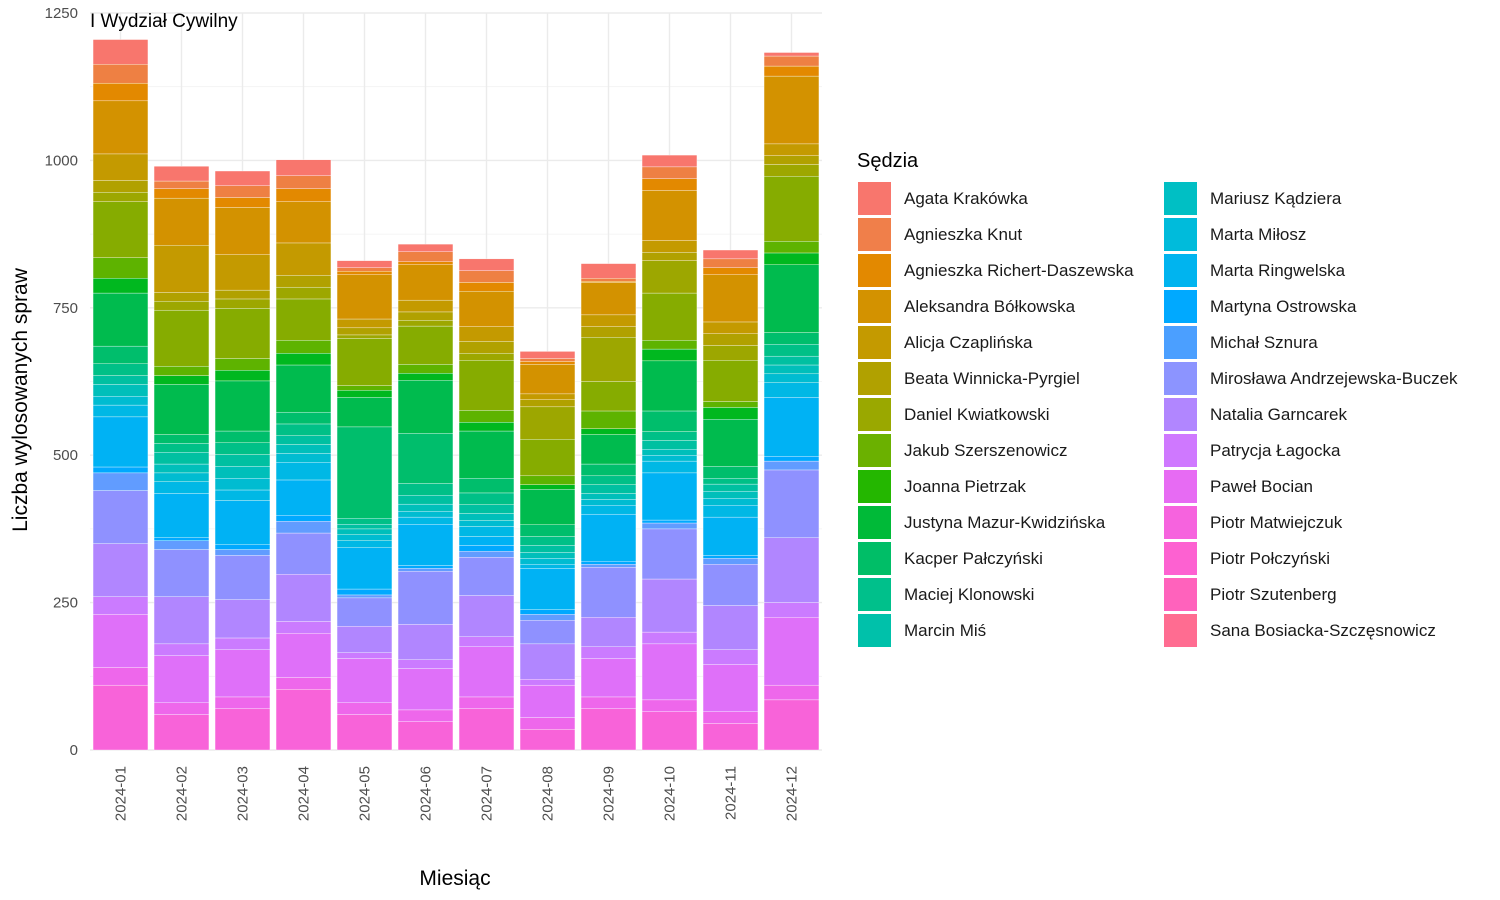  What do you see at coordinates (61, 160) in the screenshot?
I see `y-tick-label: 1000` at bounding box center [61, 160].